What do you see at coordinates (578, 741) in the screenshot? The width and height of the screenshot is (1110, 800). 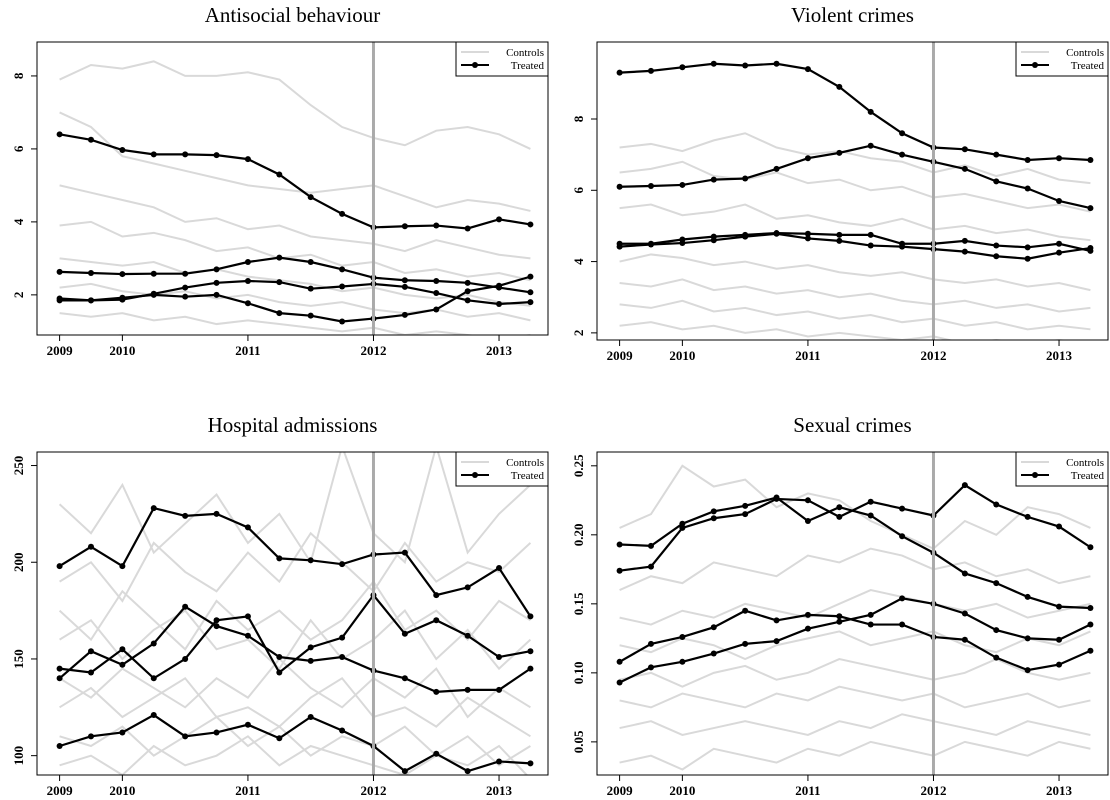 I see `y-tick-label: 0.05` at bounding box center [578, 741].